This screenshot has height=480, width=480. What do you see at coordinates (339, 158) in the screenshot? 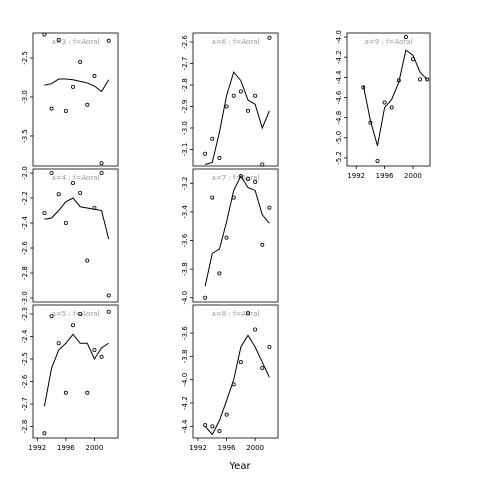
I see `y-tick-label: -5.2` at bounding box center [339, 158].